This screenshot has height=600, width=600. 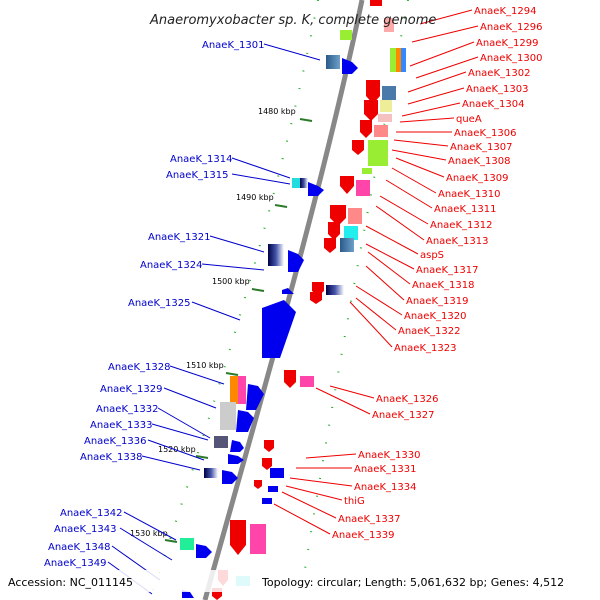 I want to click on gene-label: AnaeK_1324, so click(x=171, y=265).